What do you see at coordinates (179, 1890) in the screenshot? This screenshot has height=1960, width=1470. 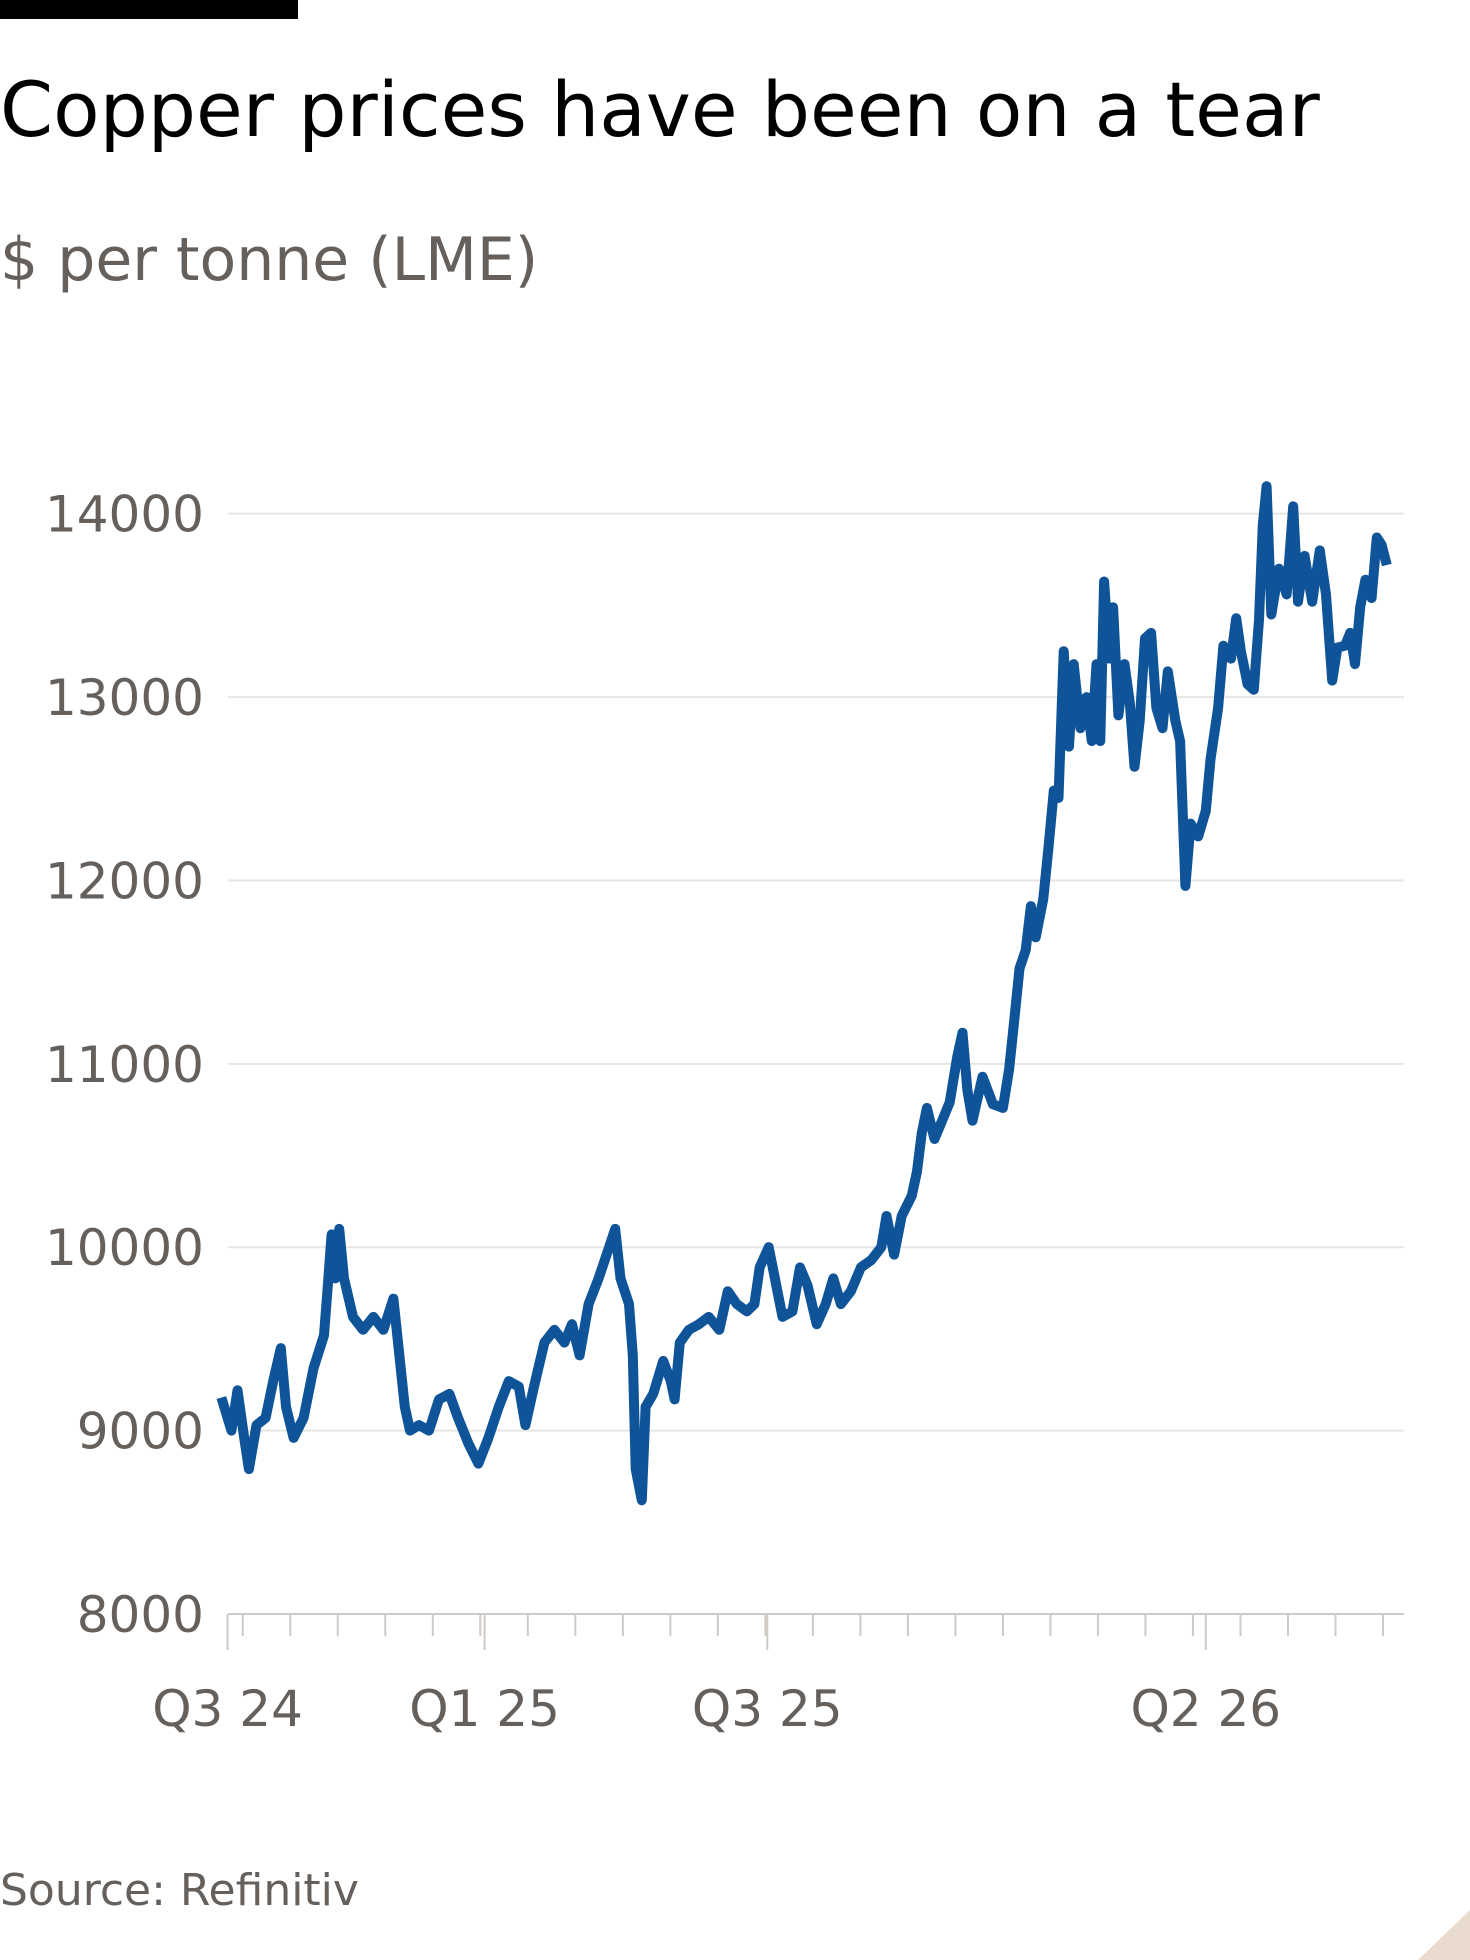 I see `source: Source: Refinitiv` at bounding box center [179, 1890].